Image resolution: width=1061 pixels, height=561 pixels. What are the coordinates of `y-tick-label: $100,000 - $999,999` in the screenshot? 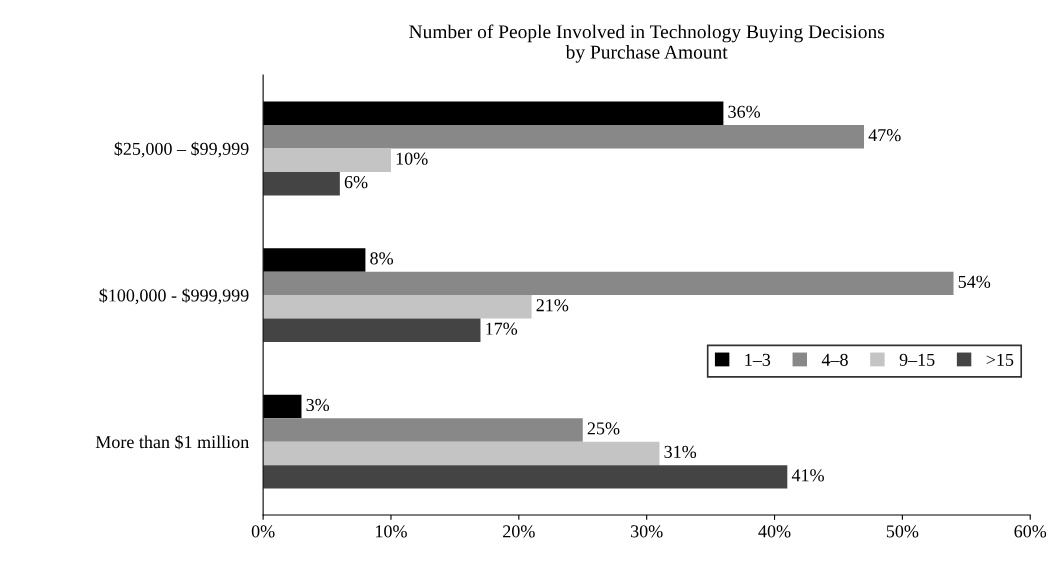 It's located at (174, 296).